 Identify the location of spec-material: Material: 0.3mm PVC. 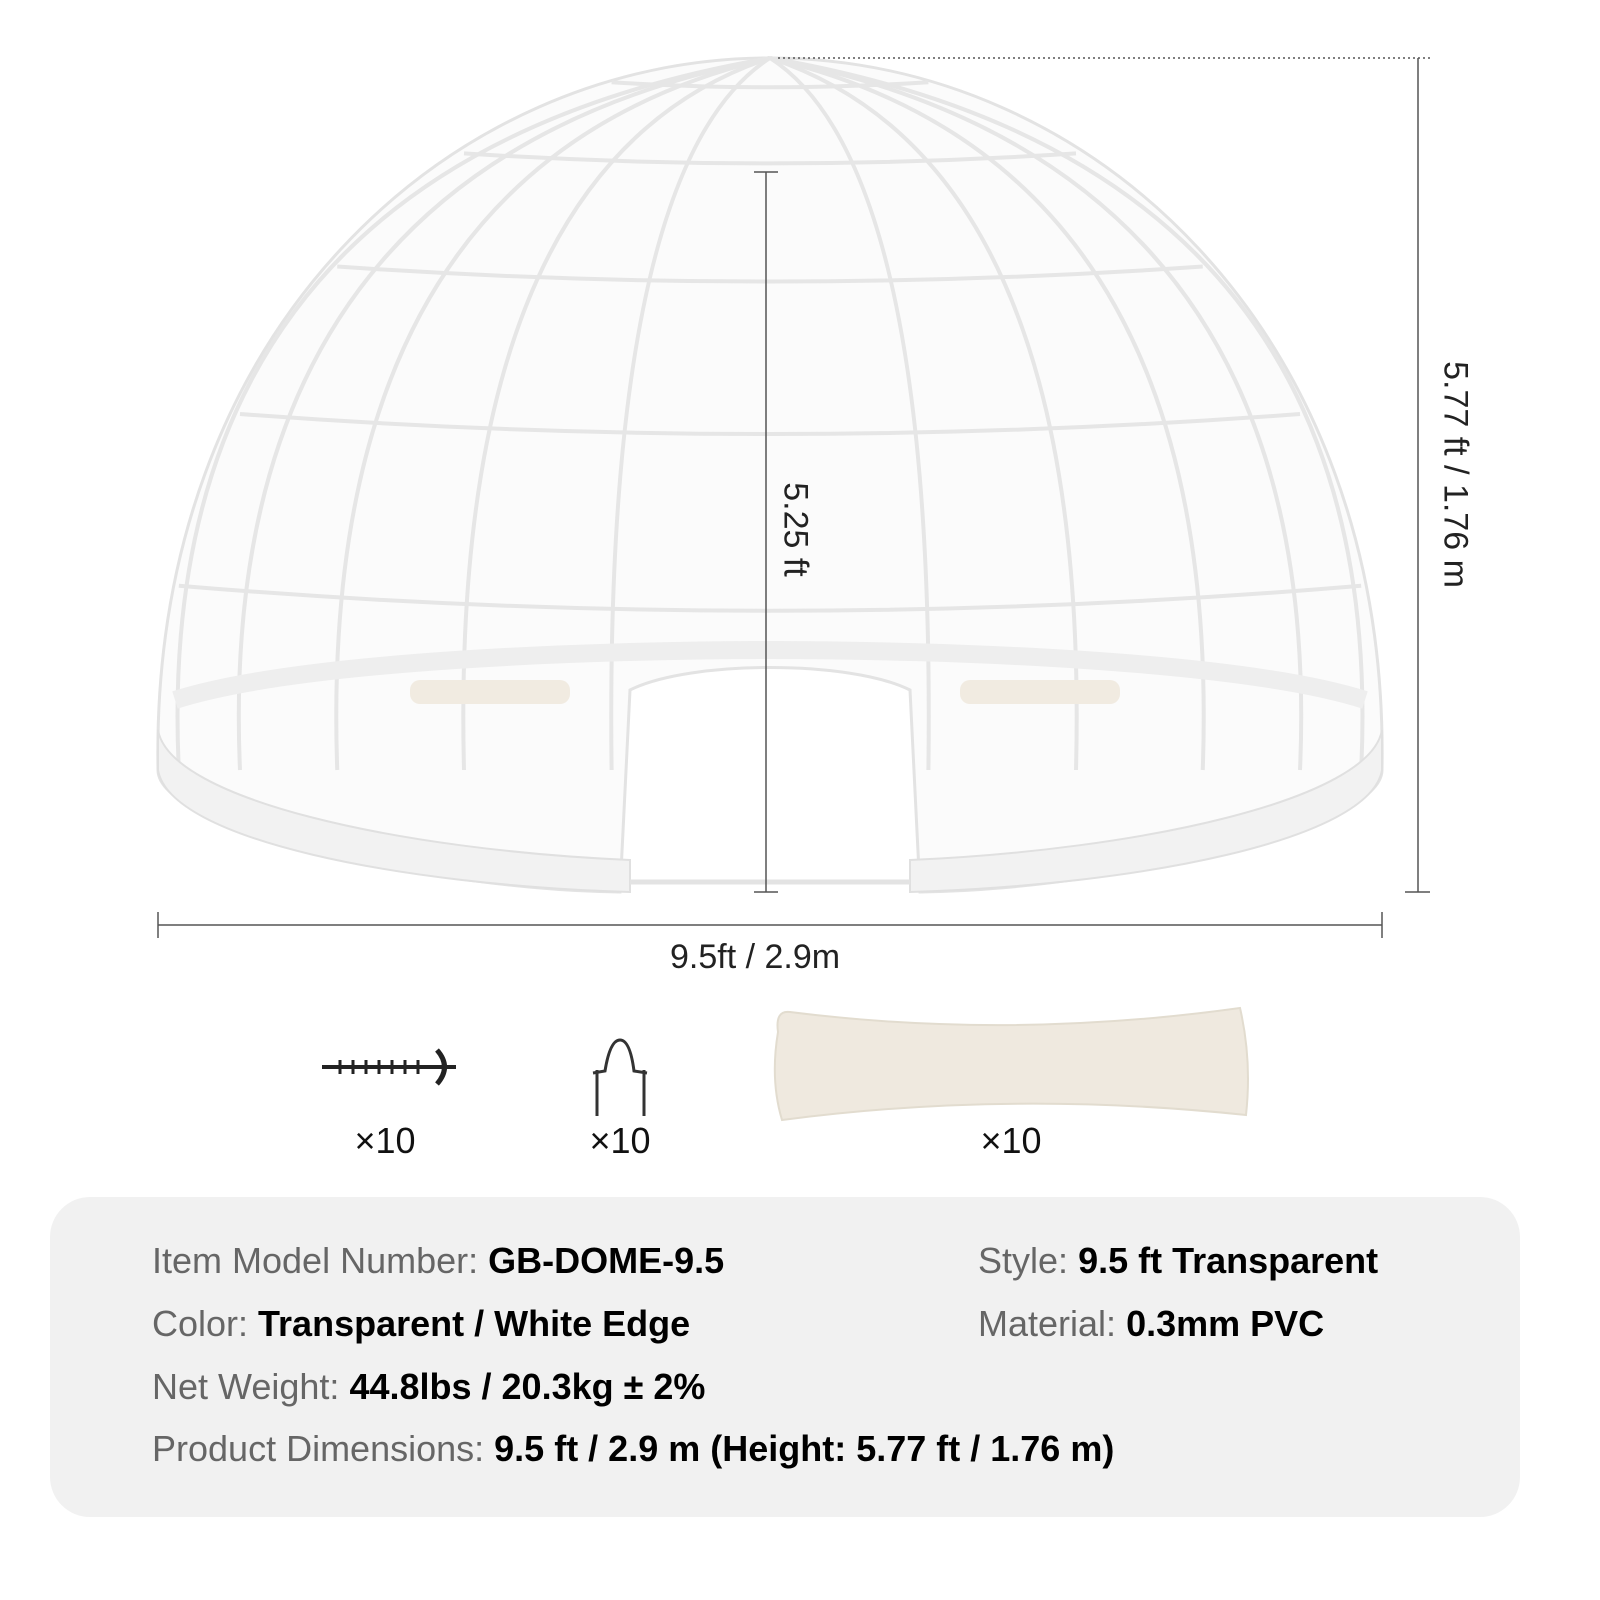
(1151, 1323).